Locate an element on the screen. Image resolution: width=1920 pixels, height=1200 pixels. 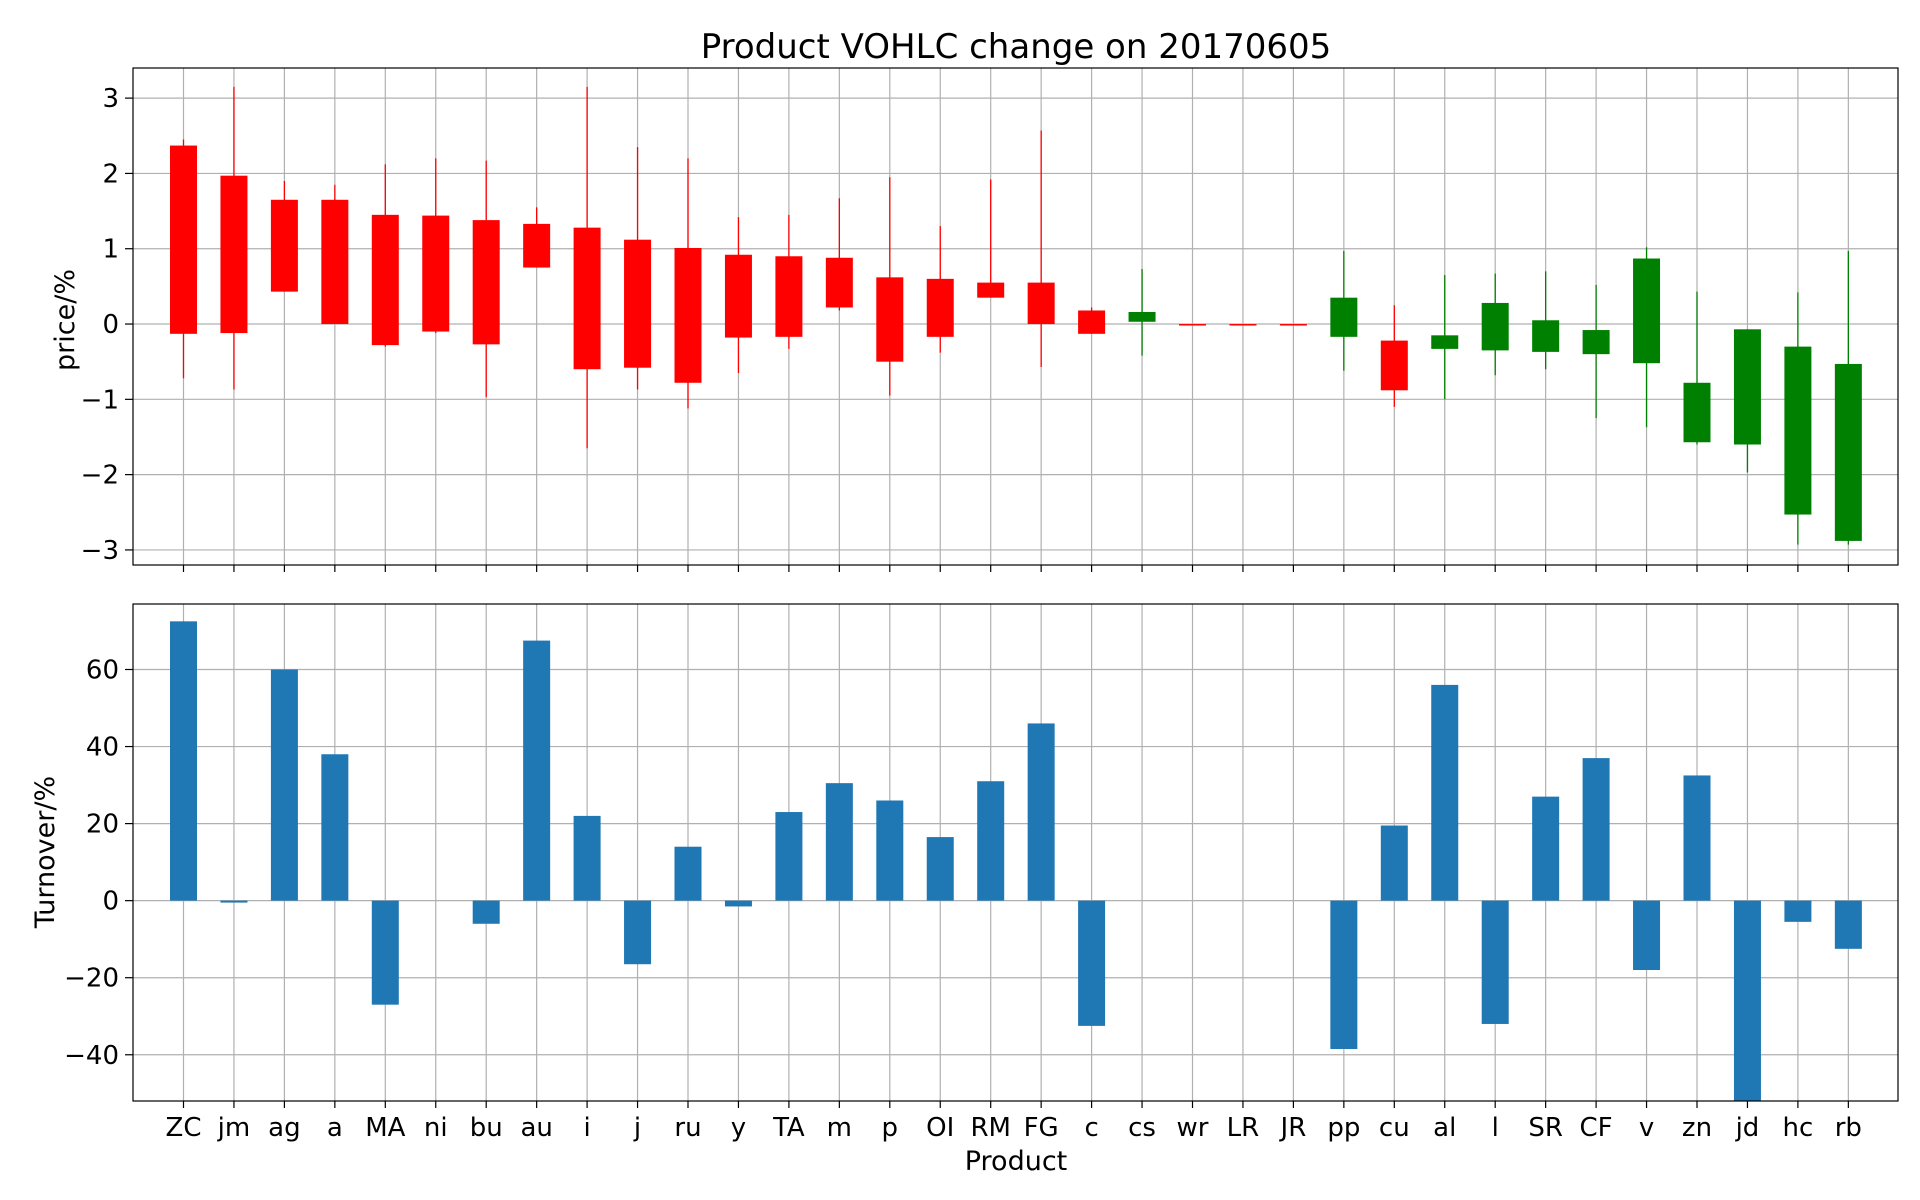
turnover-bar-l is located at coordinates (1495, 962).